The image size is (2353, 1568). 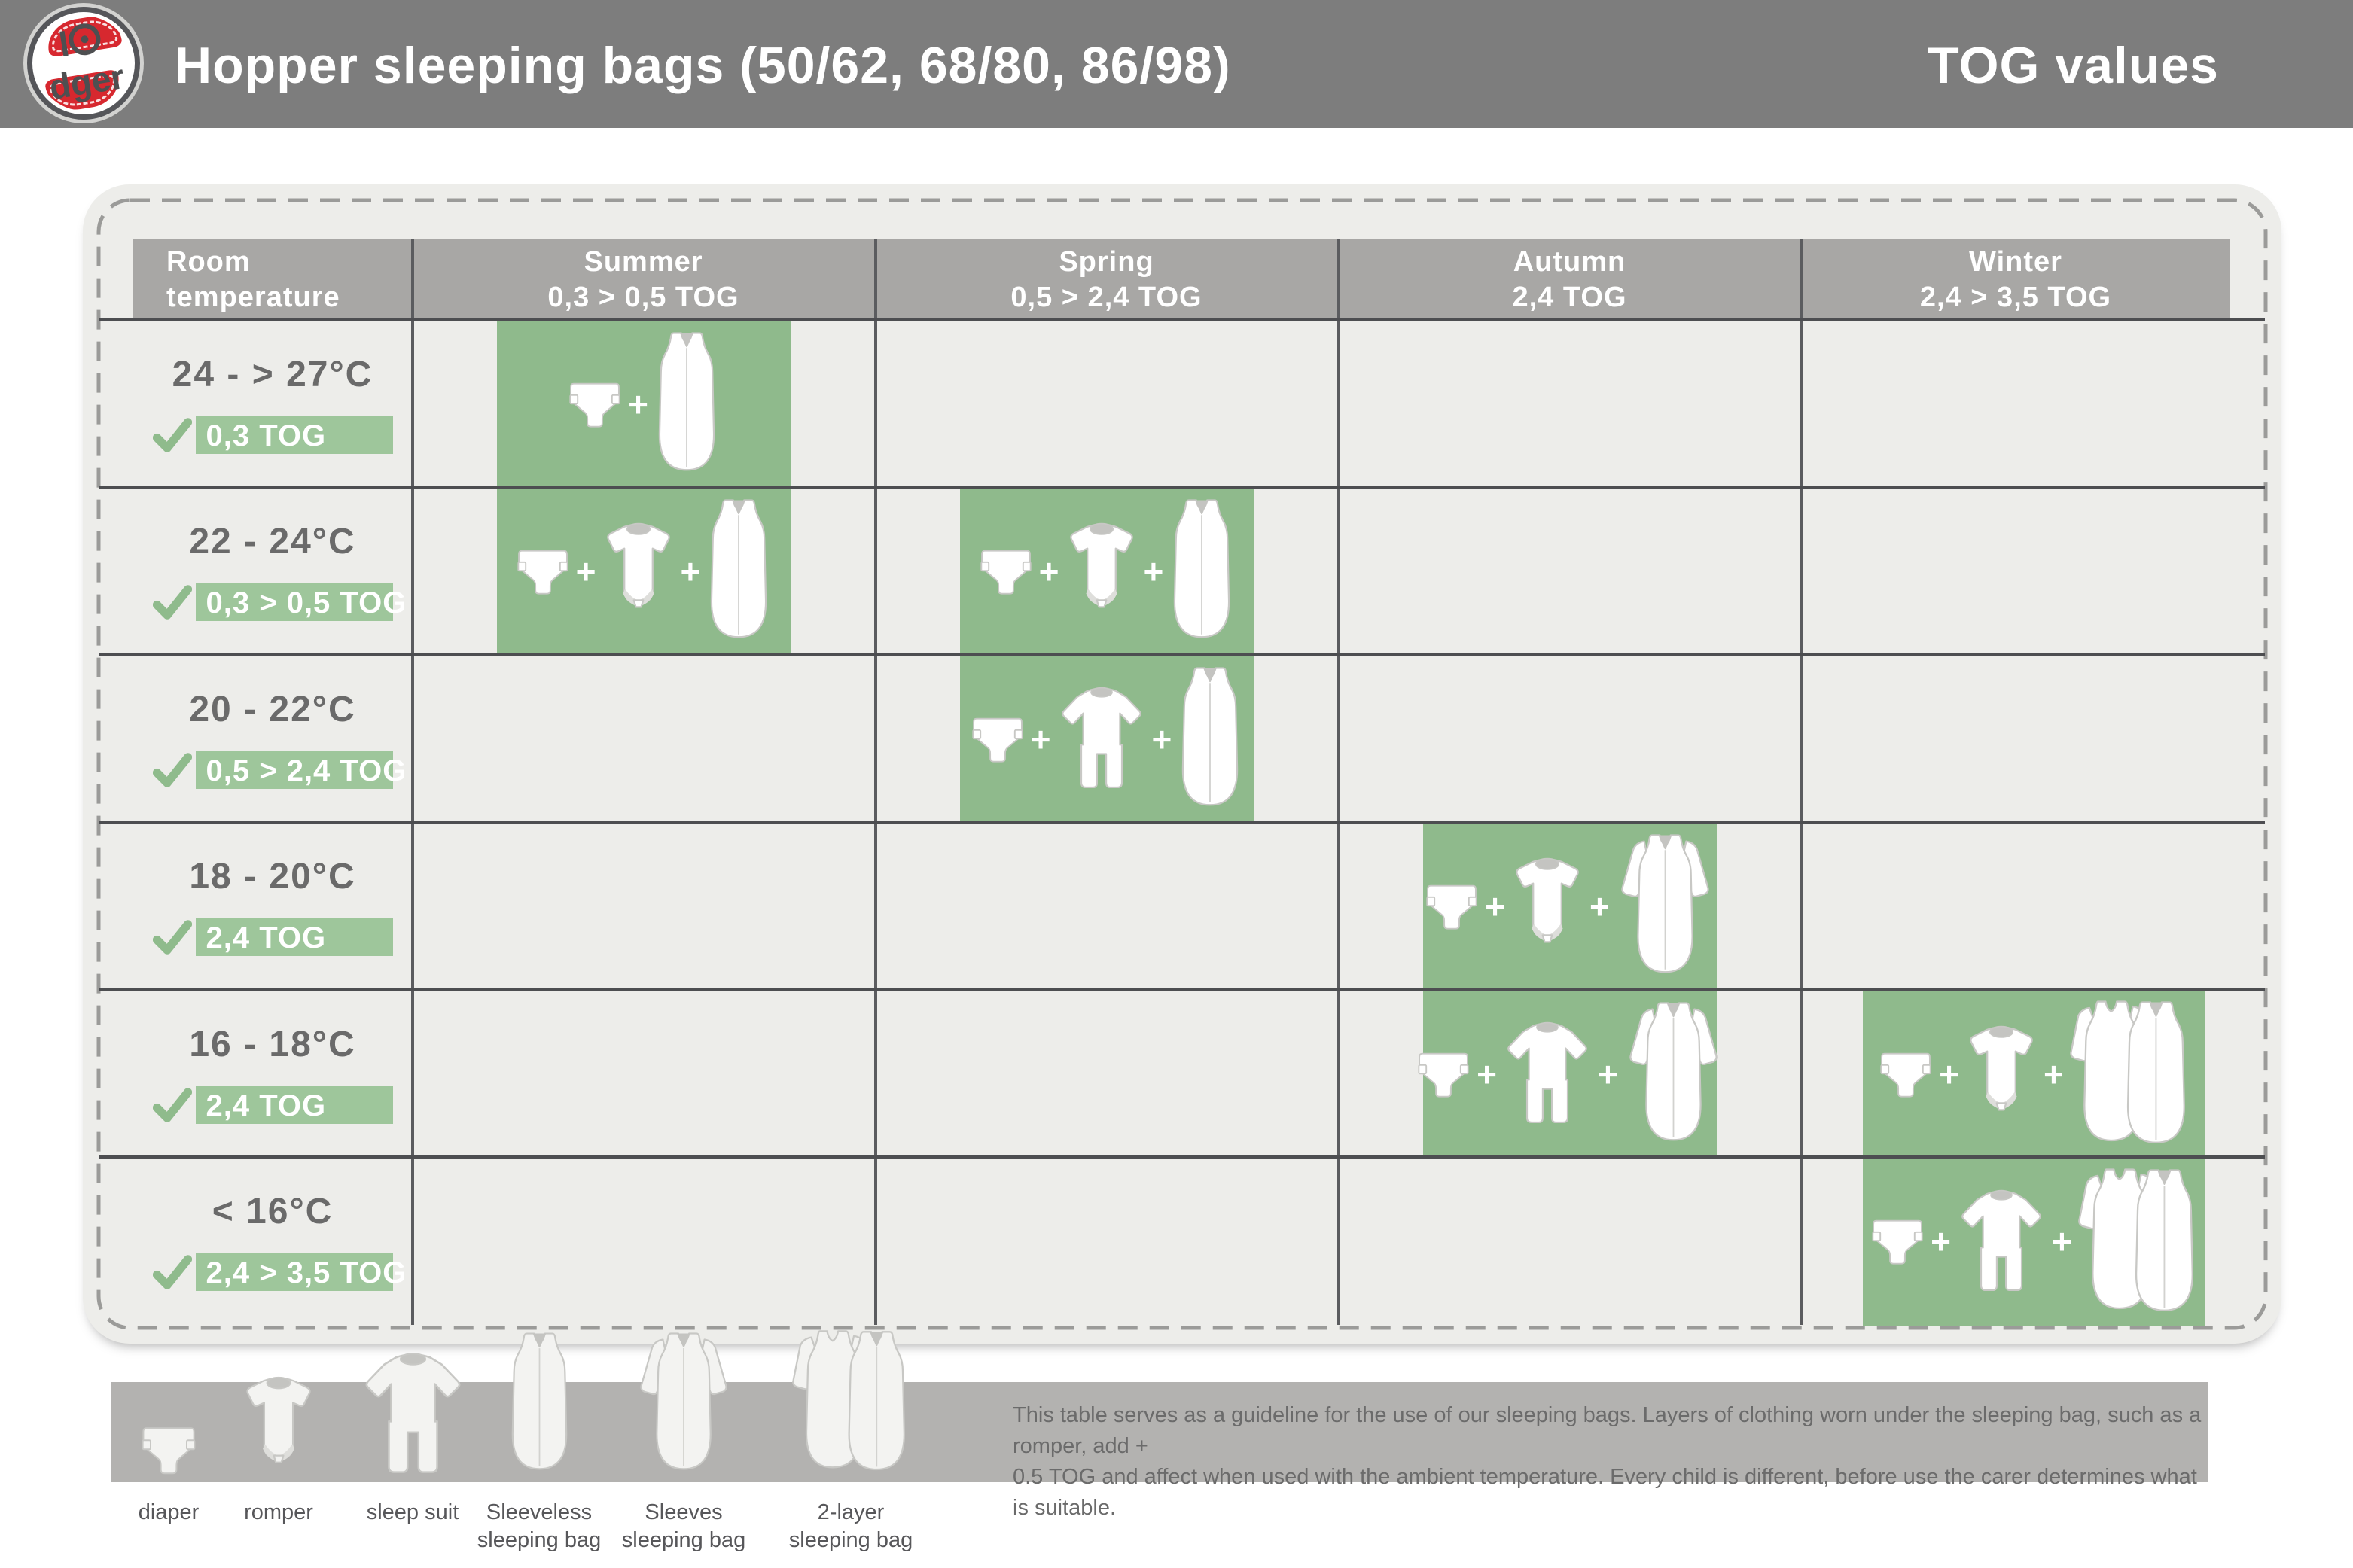 I want to click on column-header-summer: Summer 0,3 > 0,5 TOG, so click(x=643, y=279).